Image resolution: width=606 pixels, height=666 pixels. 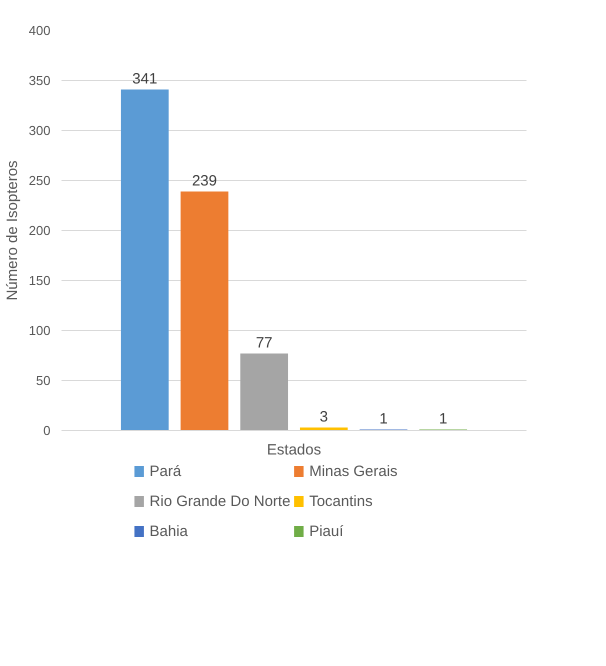 I want to click on data-label: 341, so click(x=145, y=79).